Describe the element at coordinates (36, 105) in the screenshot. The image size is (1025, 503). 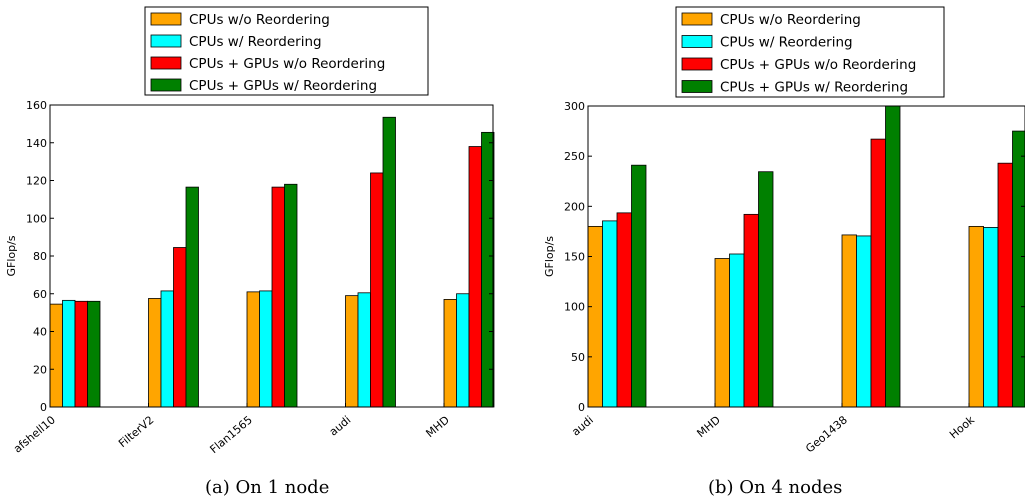
I see `y-tick-label: 160` at that location.